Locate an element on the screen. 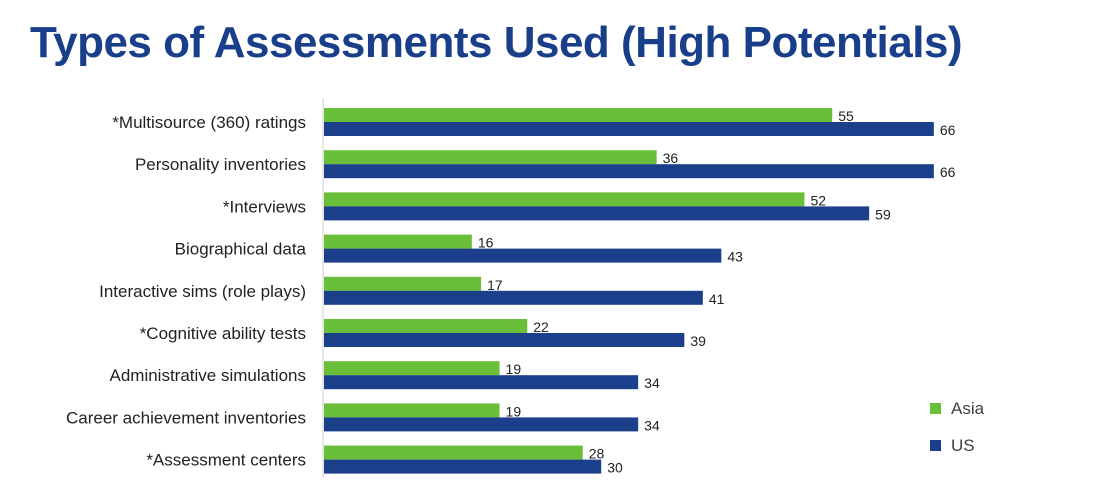  value-label-us: 43 is located at coordinates (735, 257).